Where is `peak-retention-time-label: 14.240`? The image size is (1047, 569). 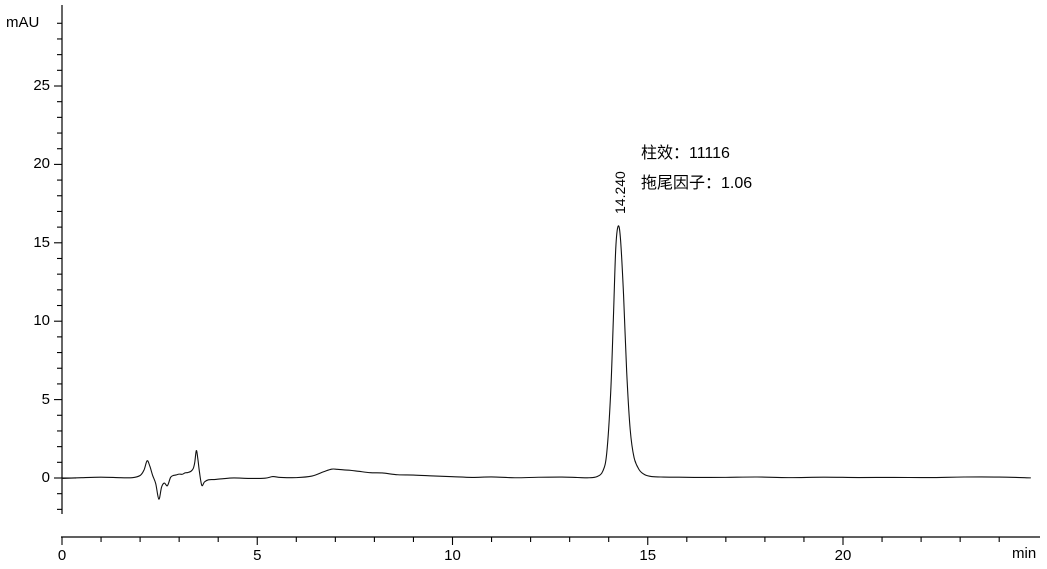
peak-retention-time-label: 14.240 is located at coordinates (620, 192).